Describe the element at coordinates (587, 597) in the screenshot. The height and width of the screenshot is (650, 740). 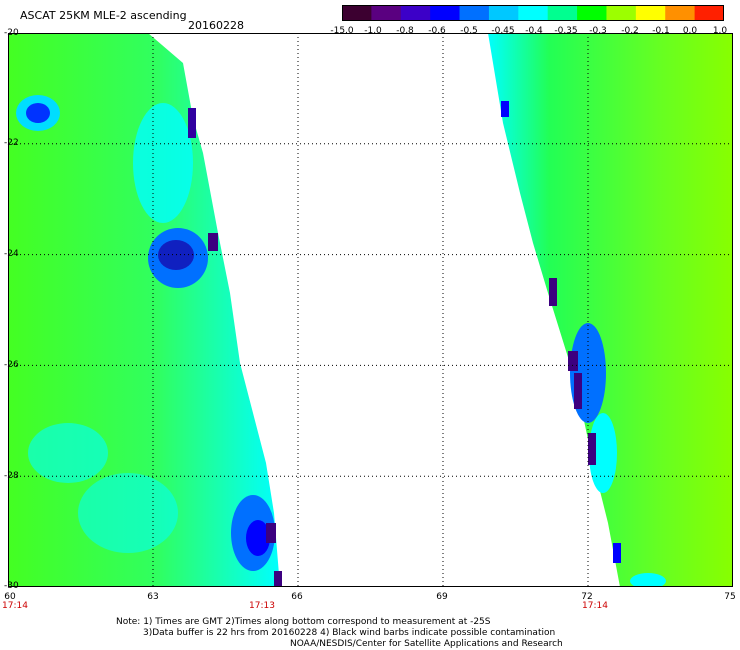
I see `x-tick-label: 72` at that location.